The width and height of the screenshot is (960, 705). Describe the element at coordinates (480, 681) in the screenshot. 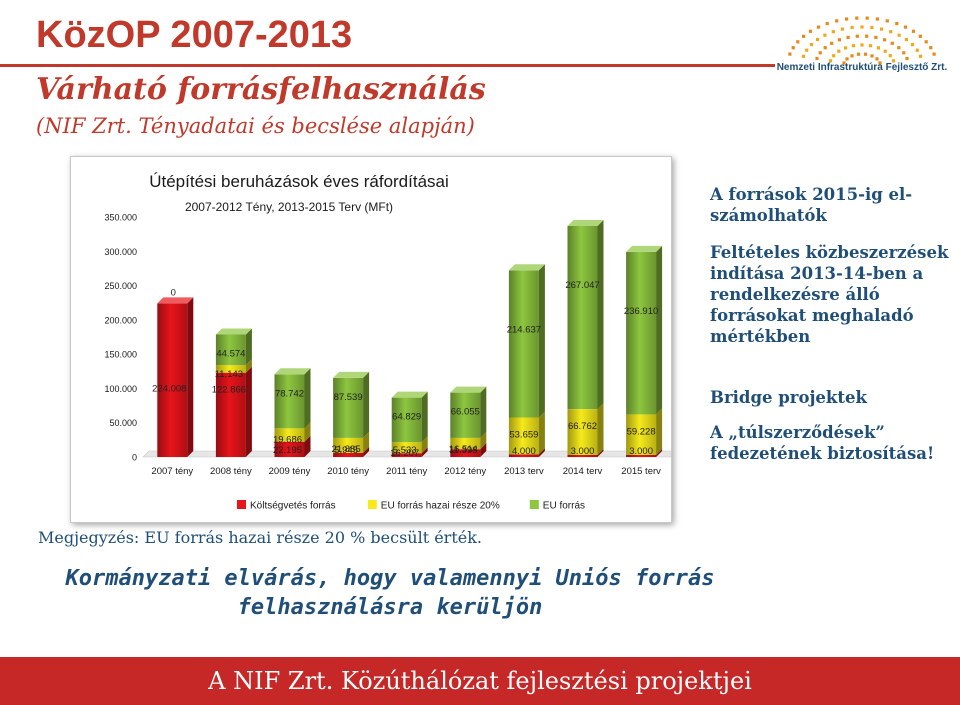

I see `footer-bar` at that location.